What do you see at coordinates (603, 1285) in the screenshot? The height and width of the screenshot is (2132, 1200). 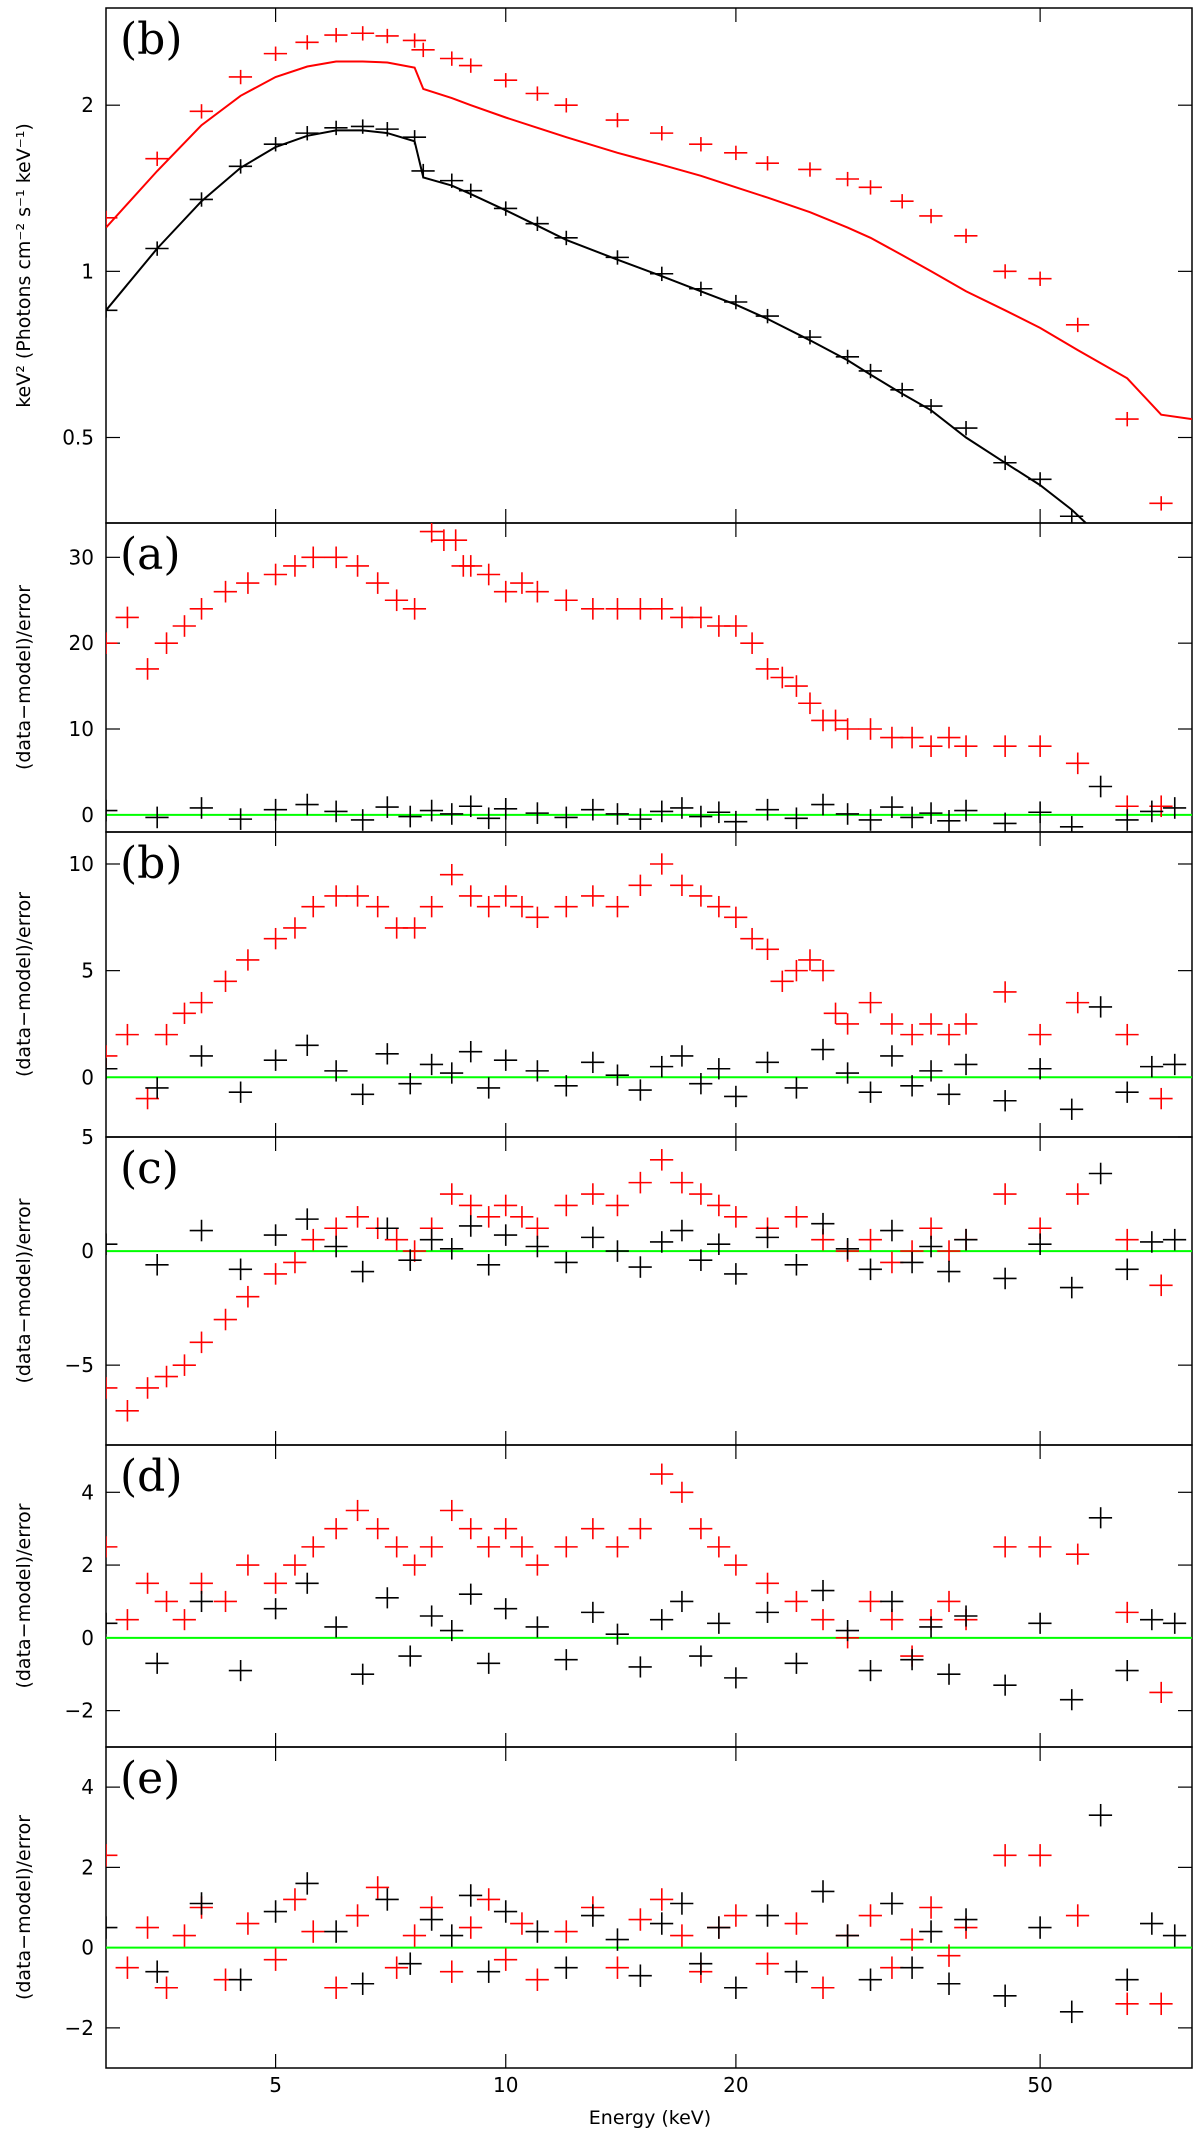 I see `panel-3: −5 0 5 (data−model)/error (c)` at bounding box center [603, 1285].